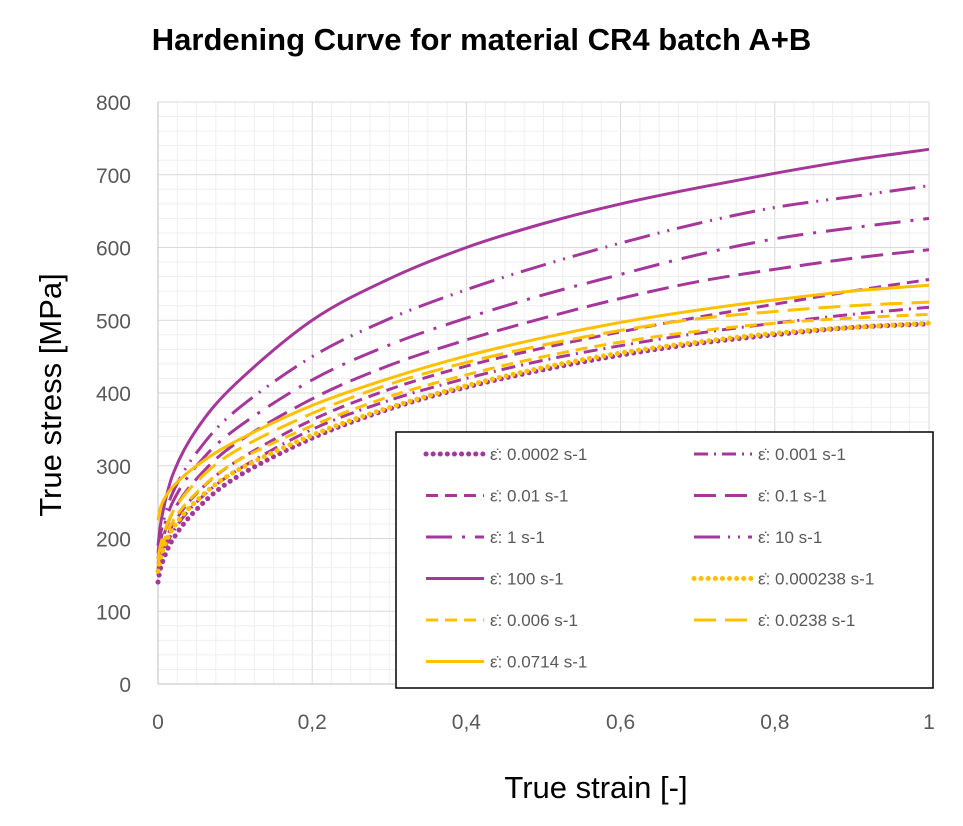 This screenshot has width=963, height=826. What do you see at coordinates (113, 394) in the screenshot?
I see `y-tick-label: 400` at bounding box center [113, 394].